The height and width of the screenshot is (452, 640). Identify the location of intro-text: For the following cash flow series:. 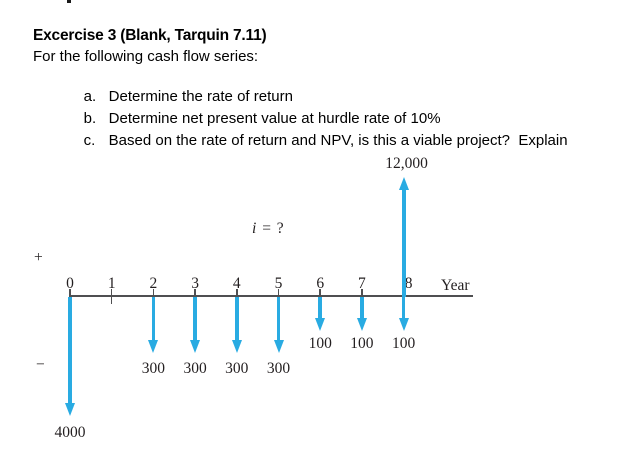
(146, 56).